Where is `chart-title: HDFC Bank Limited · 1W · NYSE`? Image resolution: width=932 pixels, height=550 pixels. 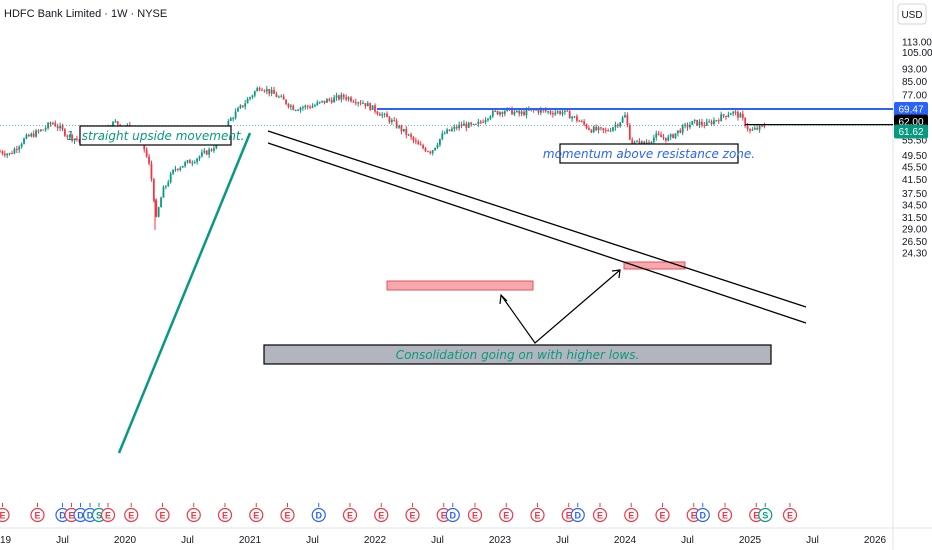
chart-title: HDFC Bank Limited · 1W · NYSE is located at coordinates (85, 14).